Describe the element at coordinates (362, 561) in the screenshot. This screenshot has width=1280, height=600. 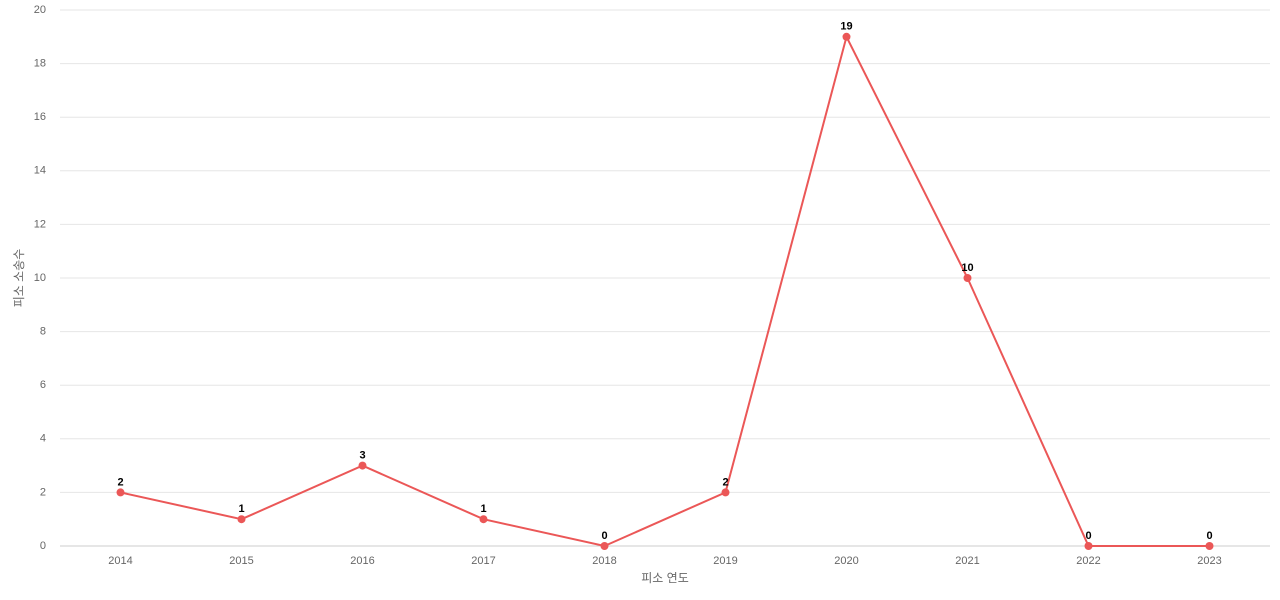
I see `x-tick-label: 2016` at that location.